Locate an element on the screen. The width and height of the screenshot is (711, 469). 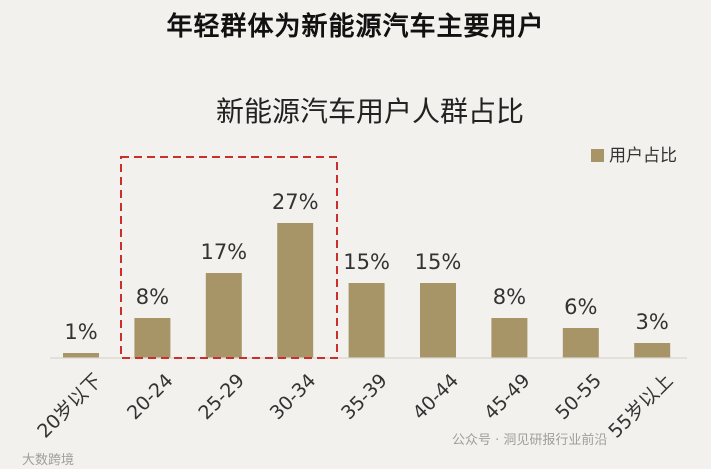
value-label-45-49: 8% is located at coordinates (509, 297).